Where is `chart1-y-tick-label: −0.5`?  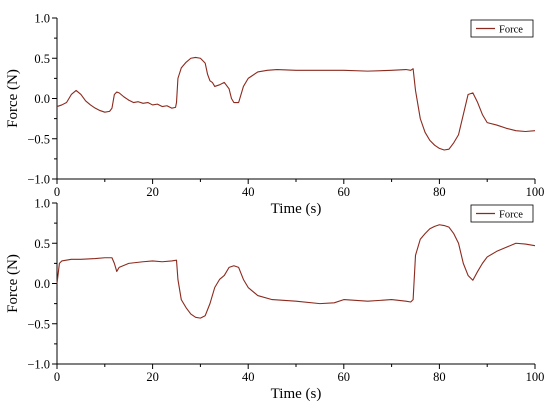
chart1-y-tick-label: −0.5 is located at coordinates (38, 139).